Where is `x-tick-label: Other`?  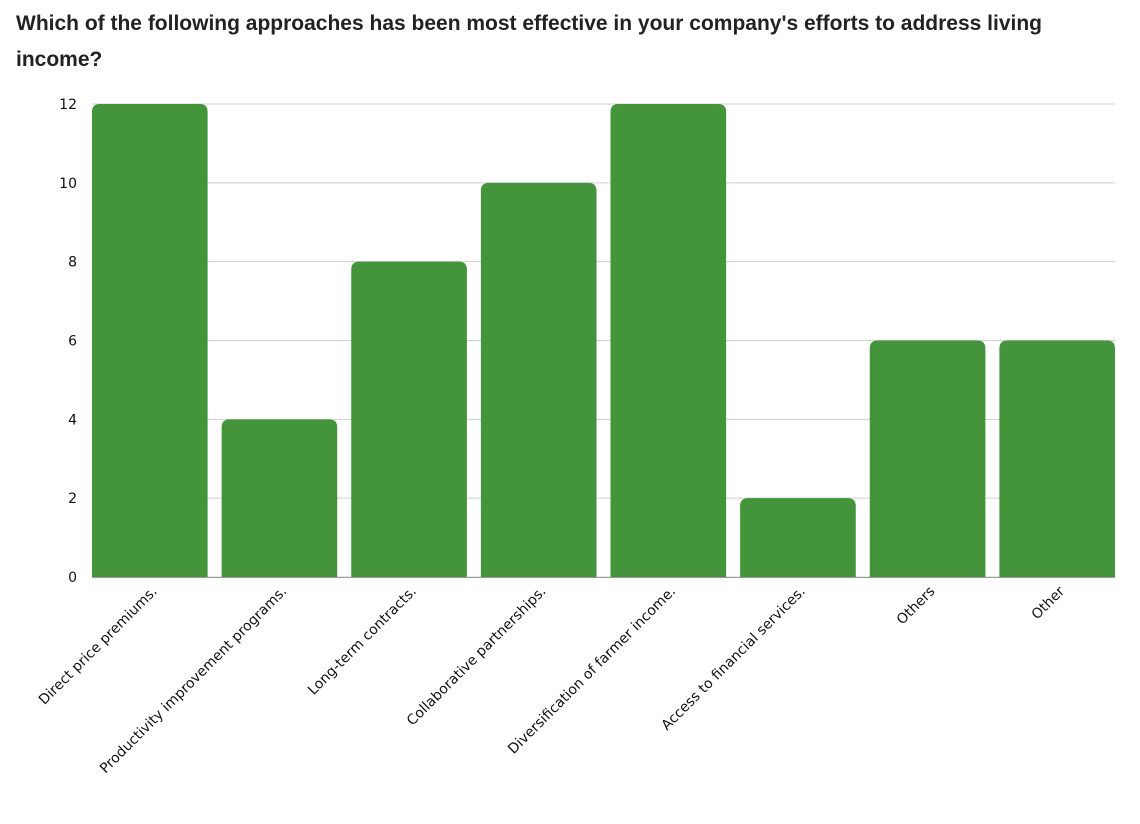 x-tick-label: Other is located at coordinates (1049, 603).